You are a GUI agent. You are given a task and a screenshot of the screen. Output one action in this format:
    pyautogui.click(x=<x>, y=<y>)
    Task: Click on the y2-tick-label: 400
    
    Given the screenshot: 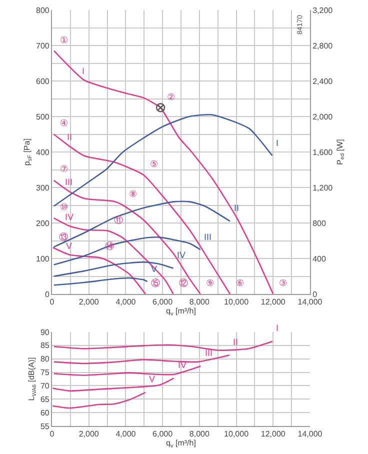 What is the action you would take?
    pyautogui.click(x=319, y=259)
    